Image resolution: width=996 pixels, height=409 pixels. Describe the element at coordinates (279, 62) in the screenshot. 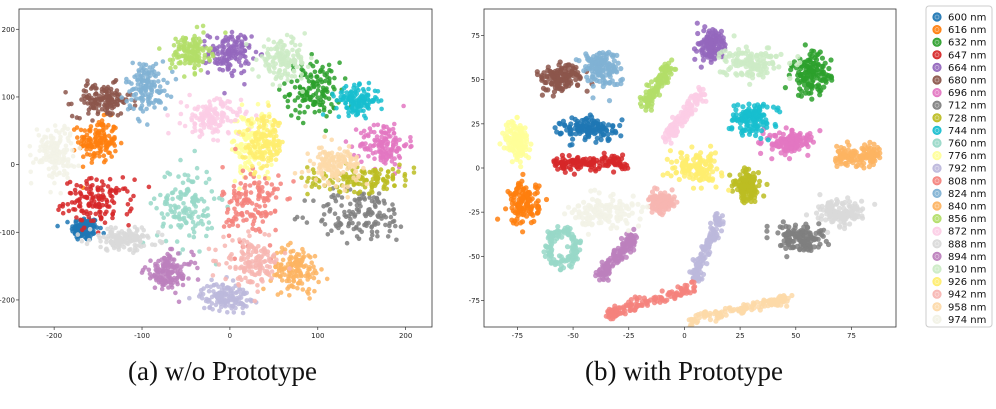

I see `cluster-910-nm` at that location.